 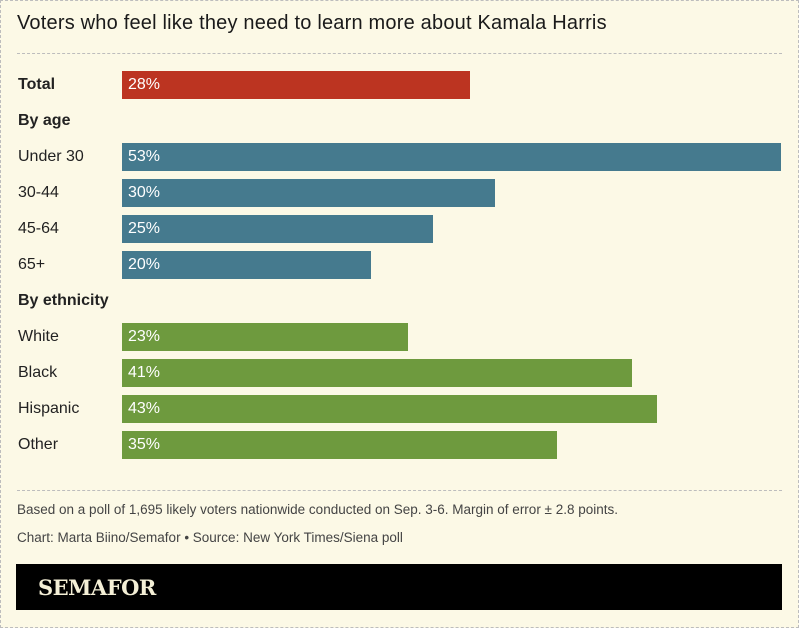 I want to click on bar: 23%, so click(x=265, y=337).